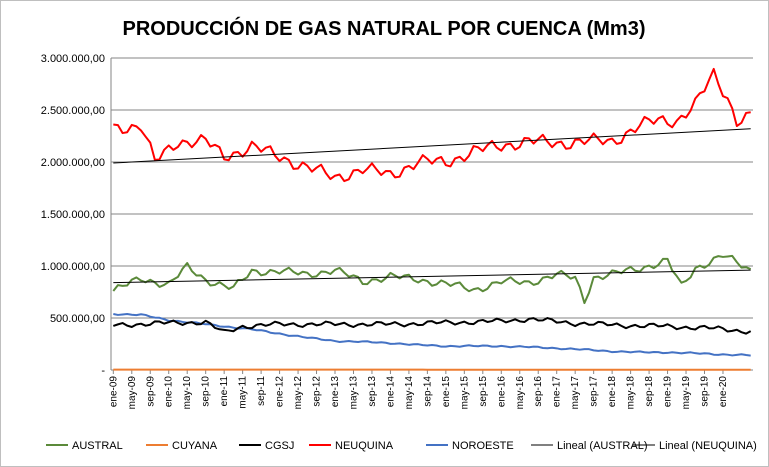  What do you see at coordinates (409, 393) in the screenshot?
I see `x-tick-label-16: may-14` at bounding box center [409, 393].